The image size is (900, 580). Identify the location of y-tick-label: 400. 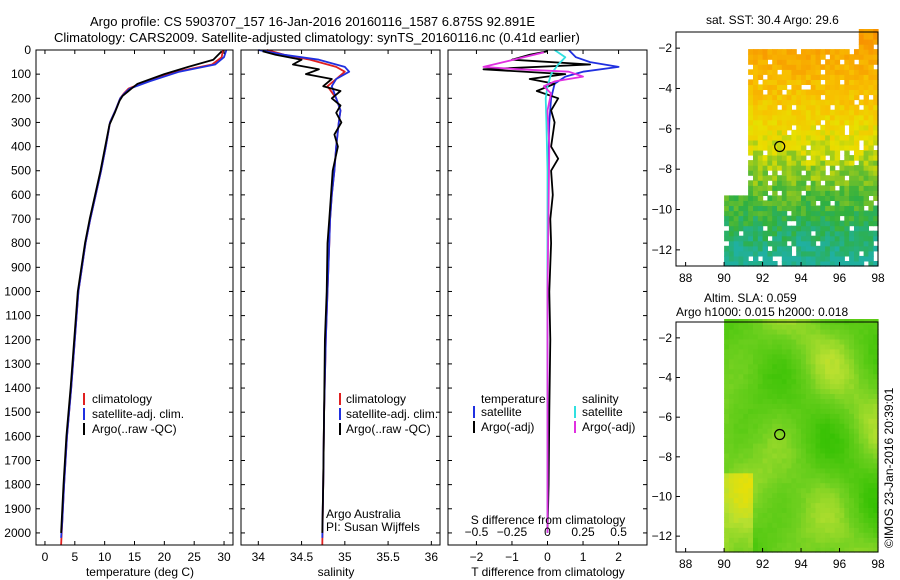
(21, 147).